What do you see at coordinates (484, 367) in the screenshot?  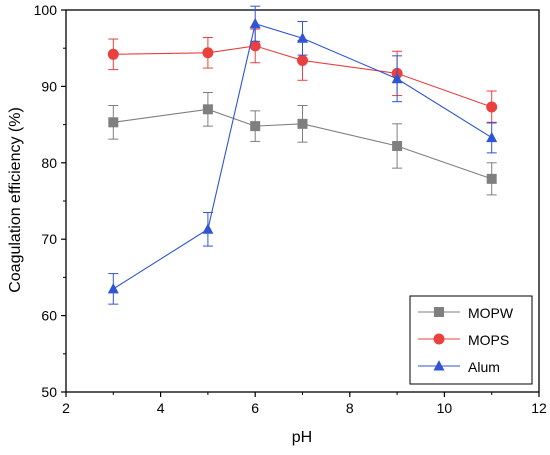 I see `legend-label: Alum` at bounding box center [484, 367].